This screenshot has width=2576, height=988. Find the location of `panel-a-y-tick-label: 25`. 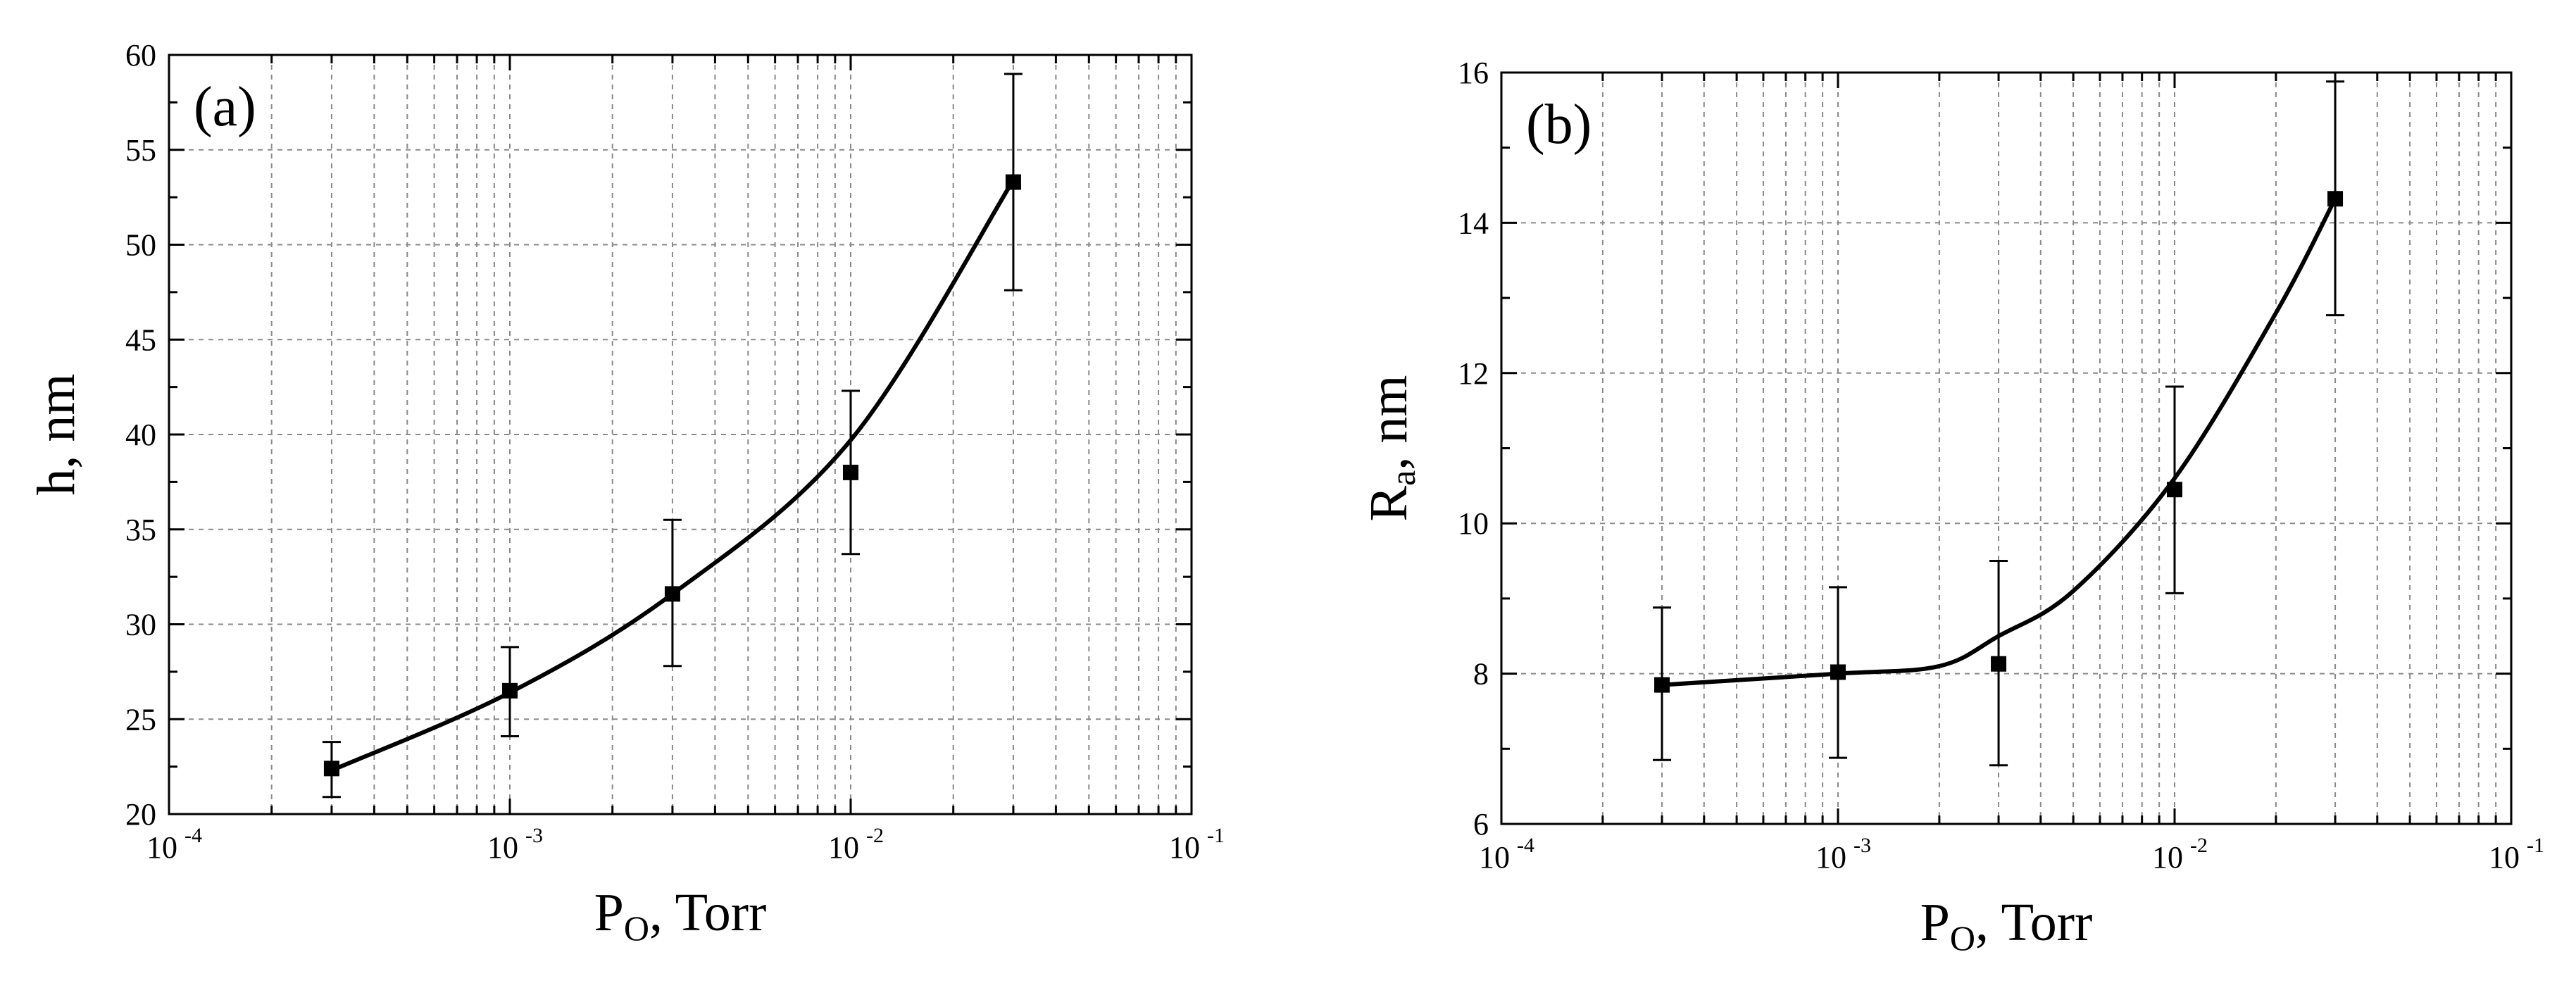

panel-a-y-tick-label: 25 is located at coordinates (140, 719).